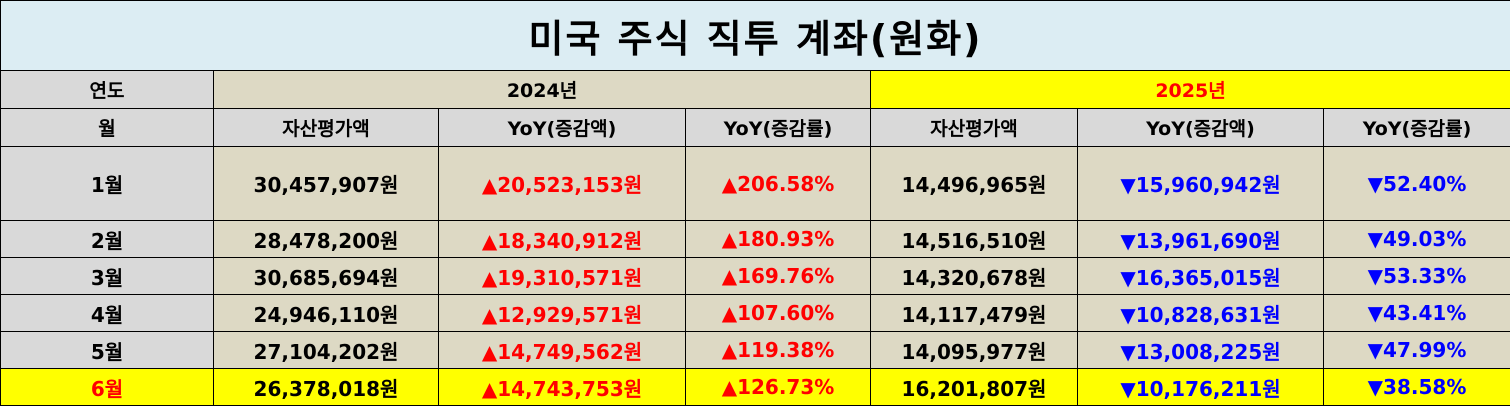 Image resolution: width=1510 pixels, height=409 pixels. Describe the element at coordinates (1189, 89) in the screenshot. I see `year-header: 2025년` at that location.